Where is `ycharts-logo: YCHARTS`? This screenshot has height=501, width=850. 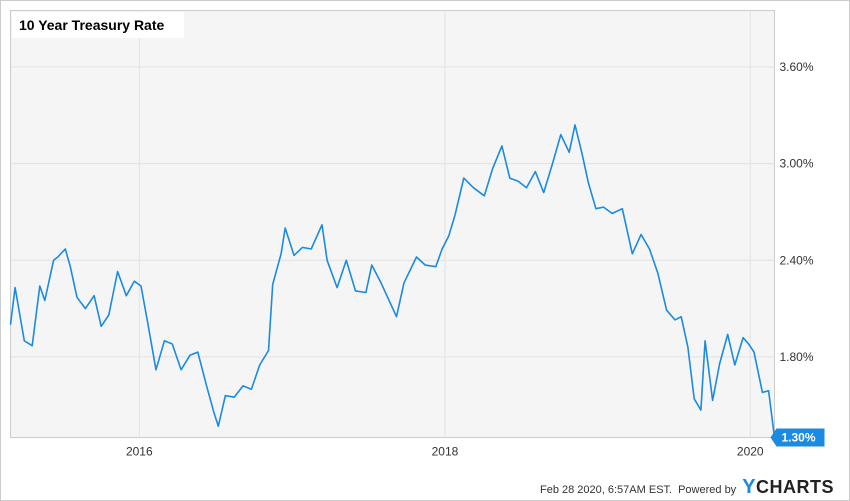
ycharts-logo: YCHARTS is located at coordinates (788, 487).